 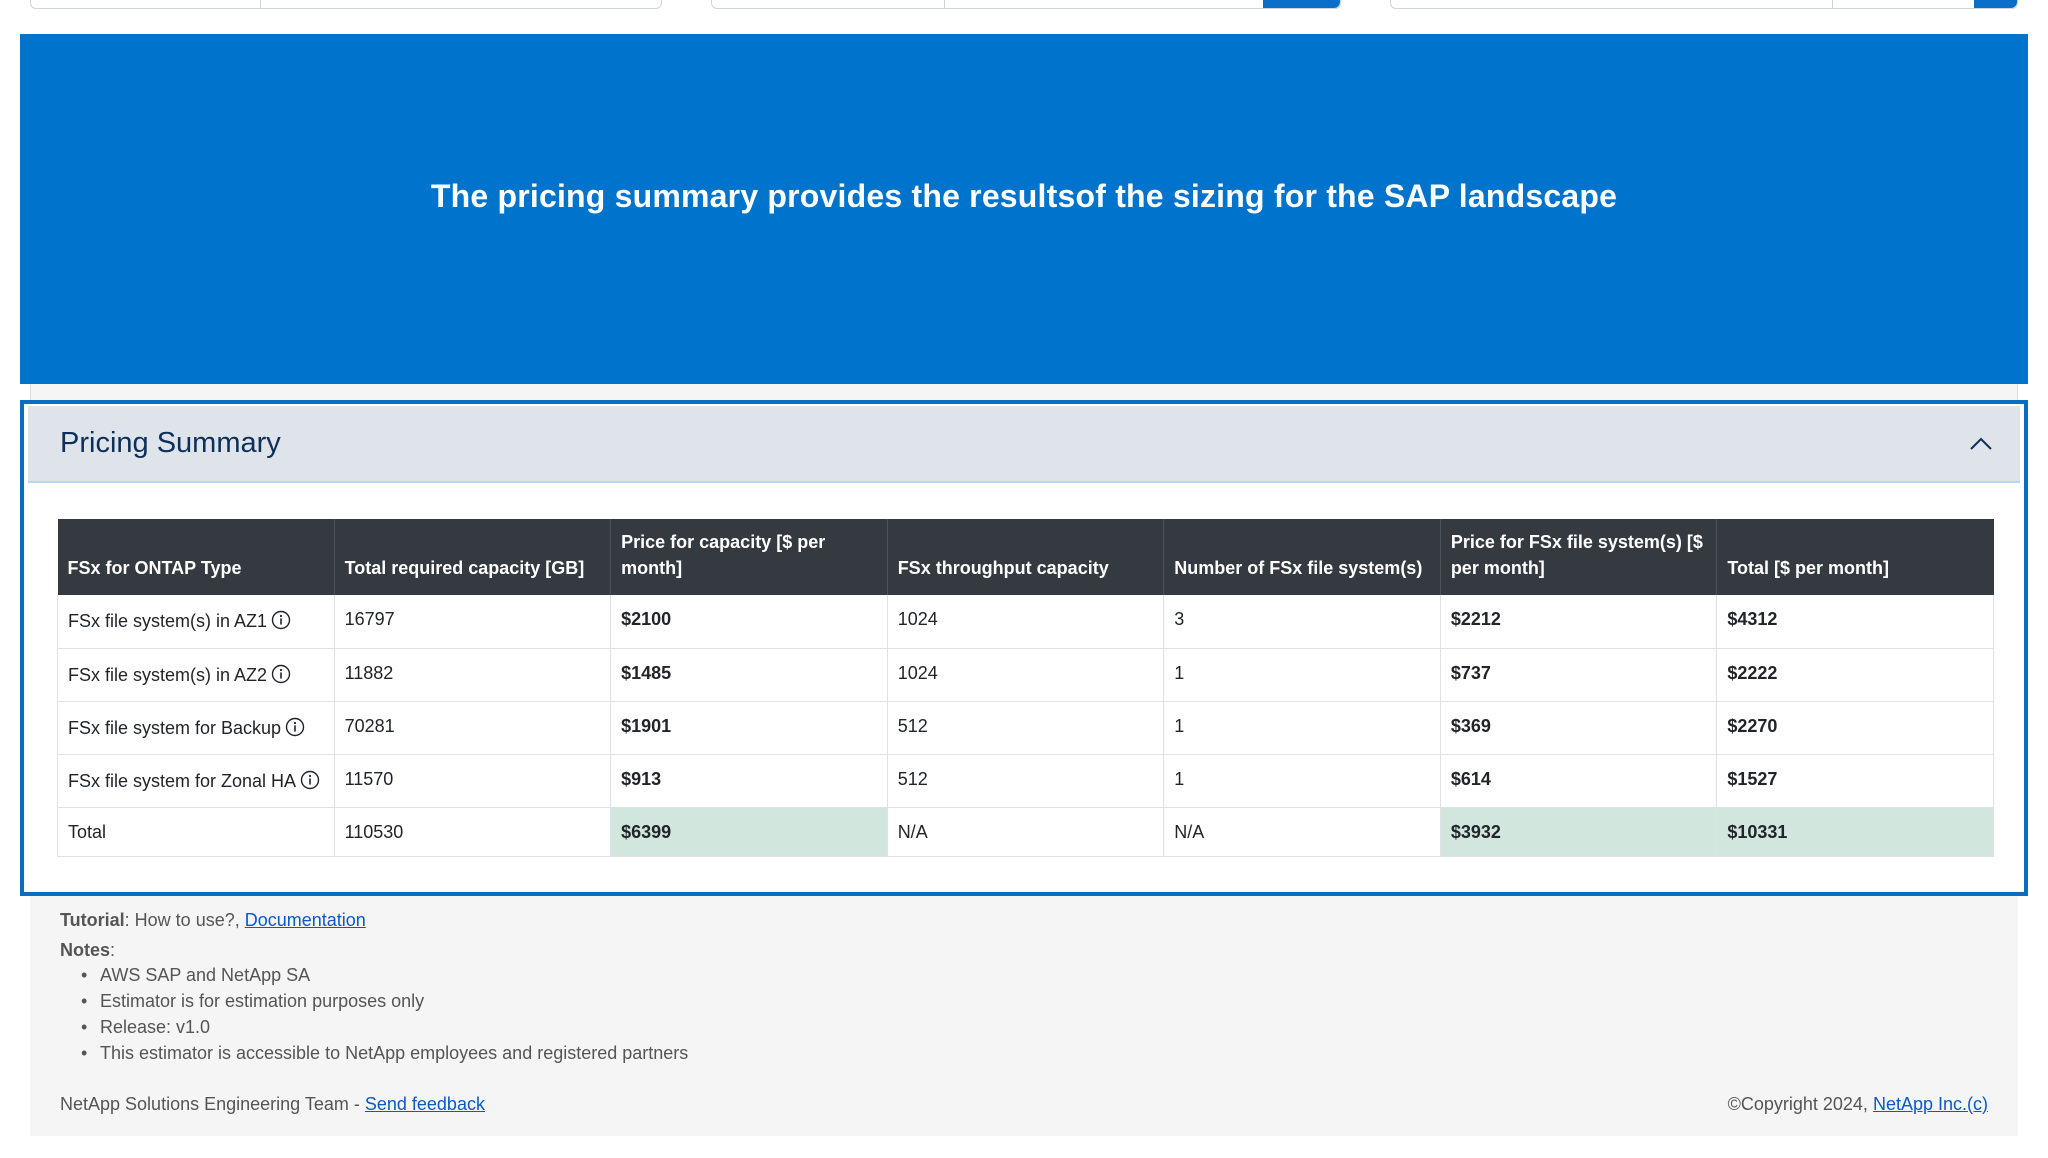 What do you see at coordinates (196, 832) in the screenshot?
I see `row-label: Total` at bounding box center [196, 832].